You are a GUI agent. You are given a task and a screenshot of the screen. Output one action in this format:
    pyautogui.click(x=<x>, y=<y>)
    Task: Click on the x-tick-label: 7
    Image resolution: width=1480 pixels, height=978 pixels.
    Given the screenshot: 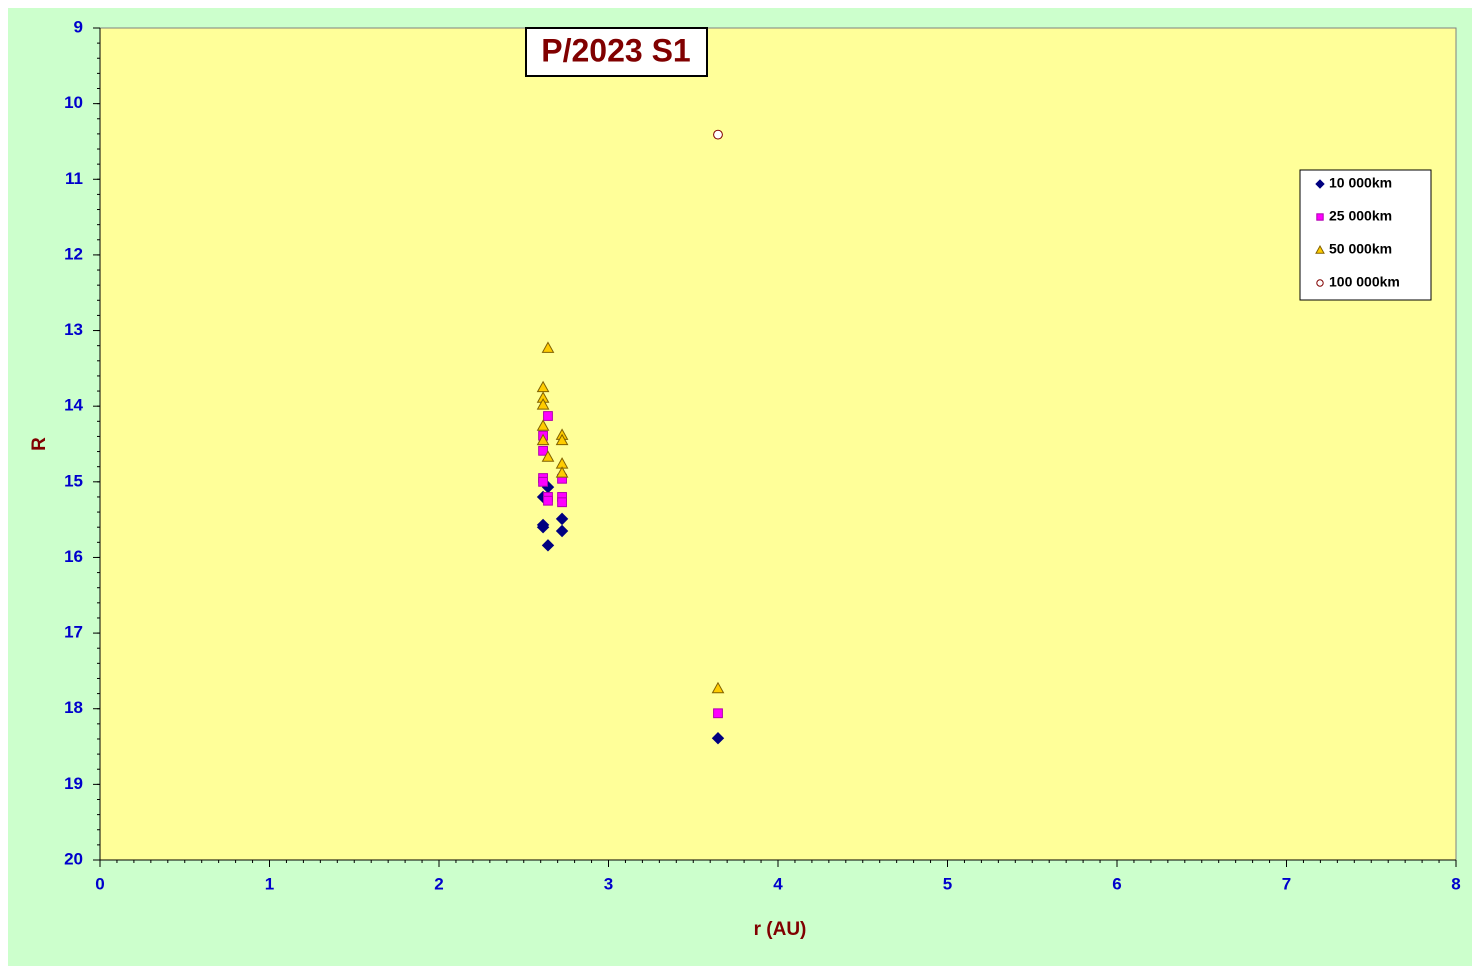 What is the action you would take?
    pyautogui.click(x=1286, y=883)
    